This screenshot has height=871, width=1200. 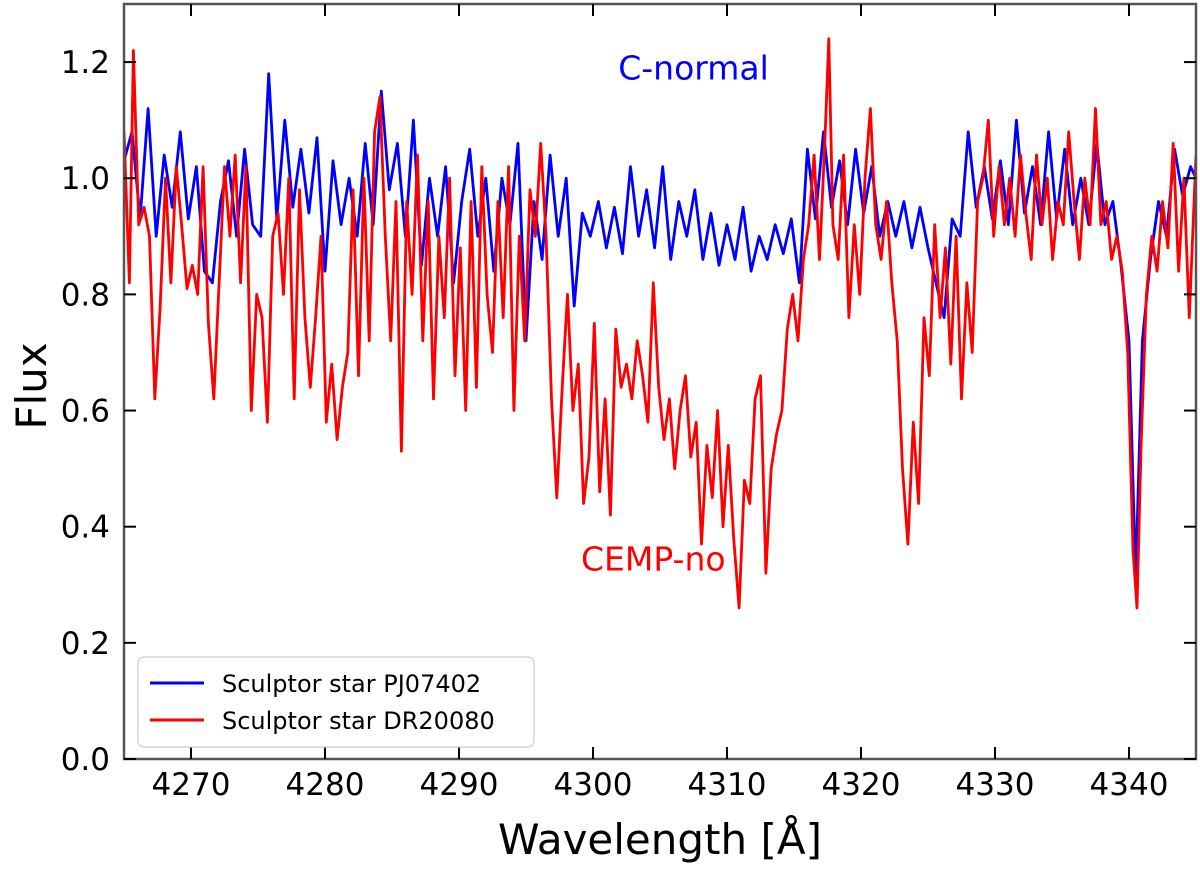 I want to click on x-tick-label: 4320, so click(x=861, y=785).